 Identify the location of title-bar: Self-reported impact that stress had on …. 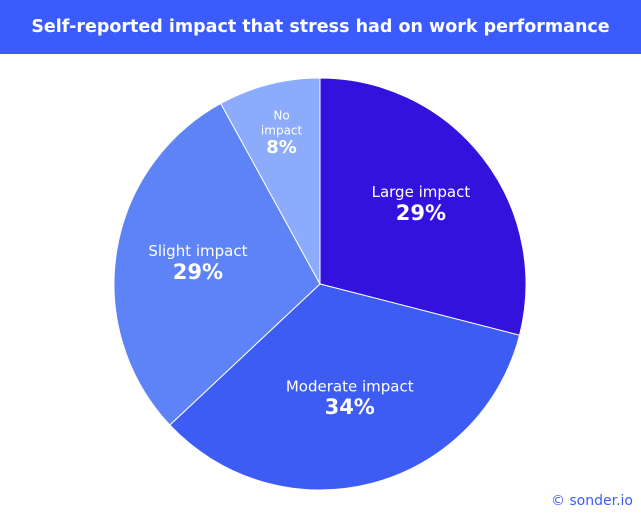
(320, 27).